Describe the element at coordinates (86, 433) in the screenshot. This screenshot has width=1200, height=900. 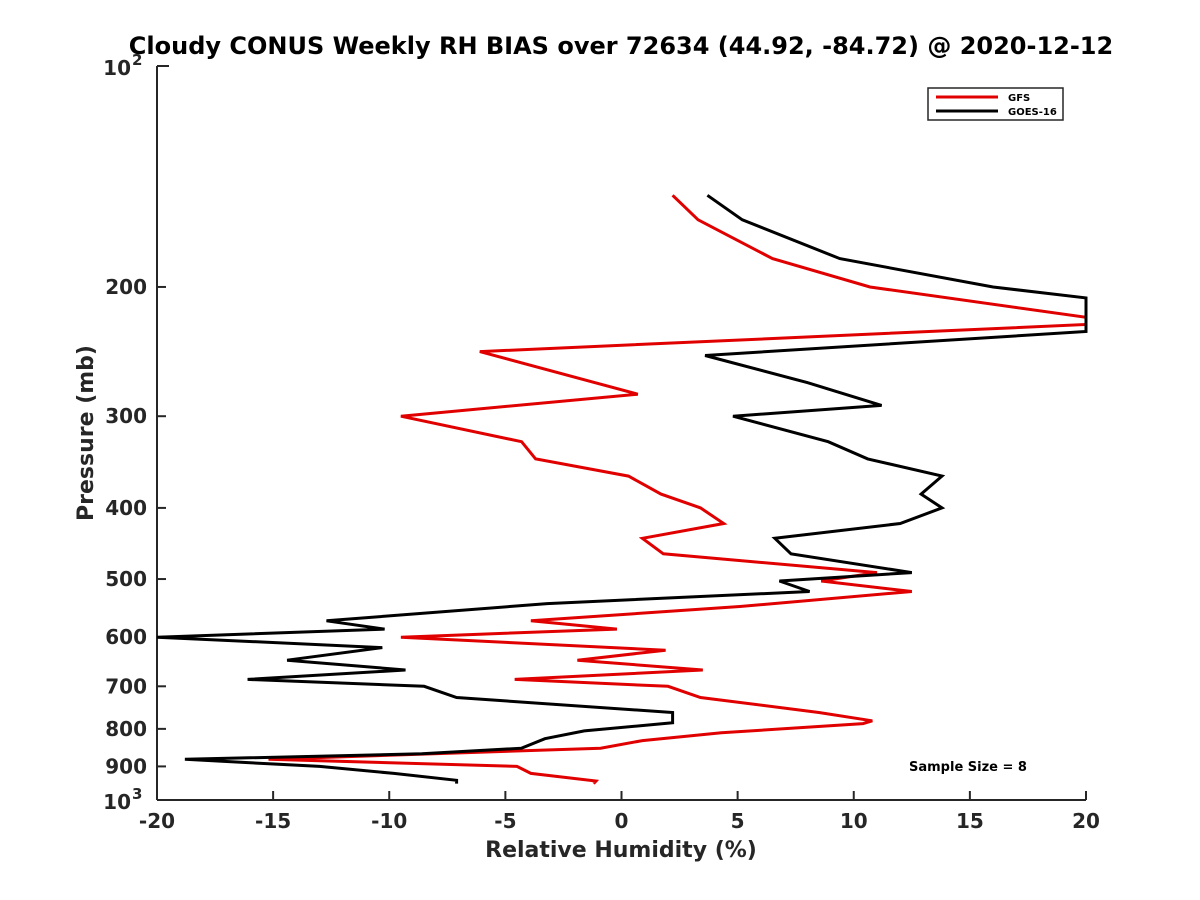
I see `y-axis-title: Pressure (mb)` at that location.